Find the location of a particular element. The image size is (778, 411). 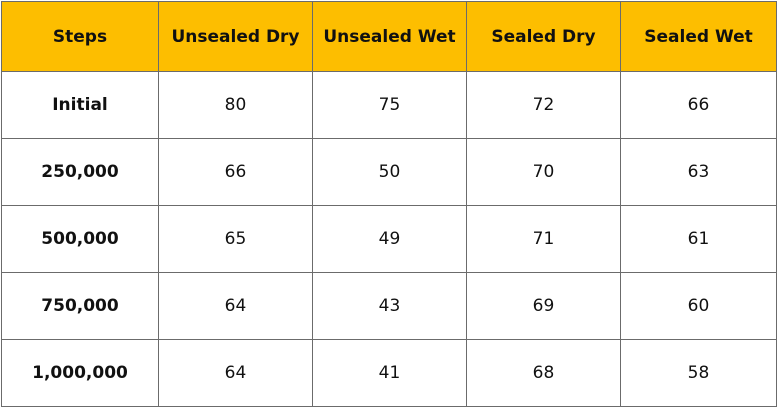

table-cell: 43 is located at coordinates (389, 306).